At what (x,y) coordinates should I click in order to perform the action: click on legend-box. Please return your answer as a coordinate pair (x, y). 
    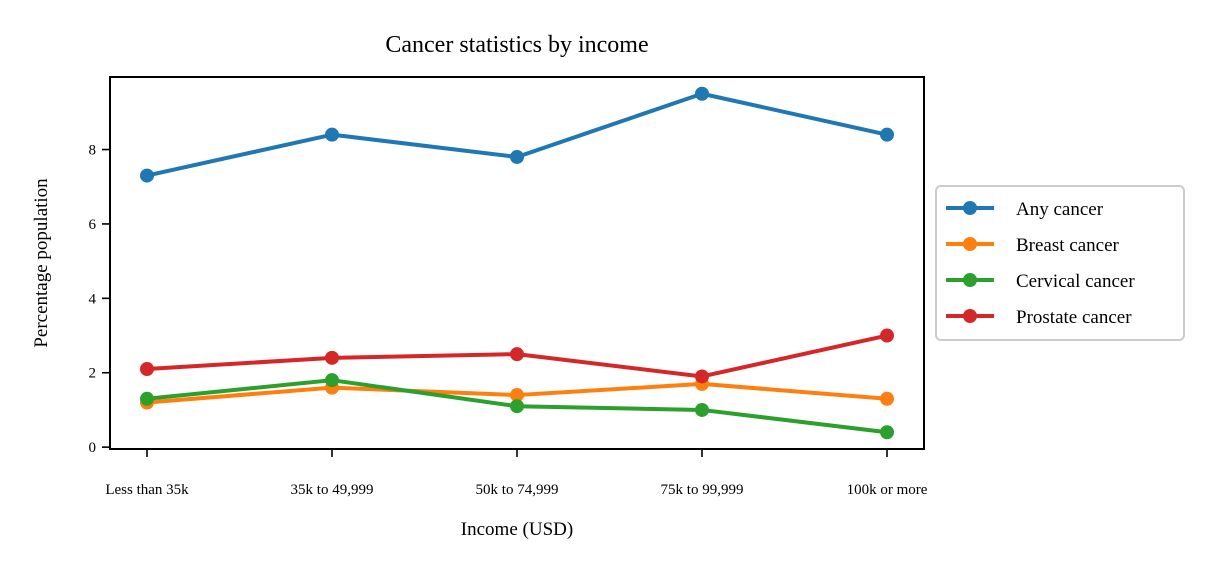
    Looking at the image, I should click on (1060, 263).